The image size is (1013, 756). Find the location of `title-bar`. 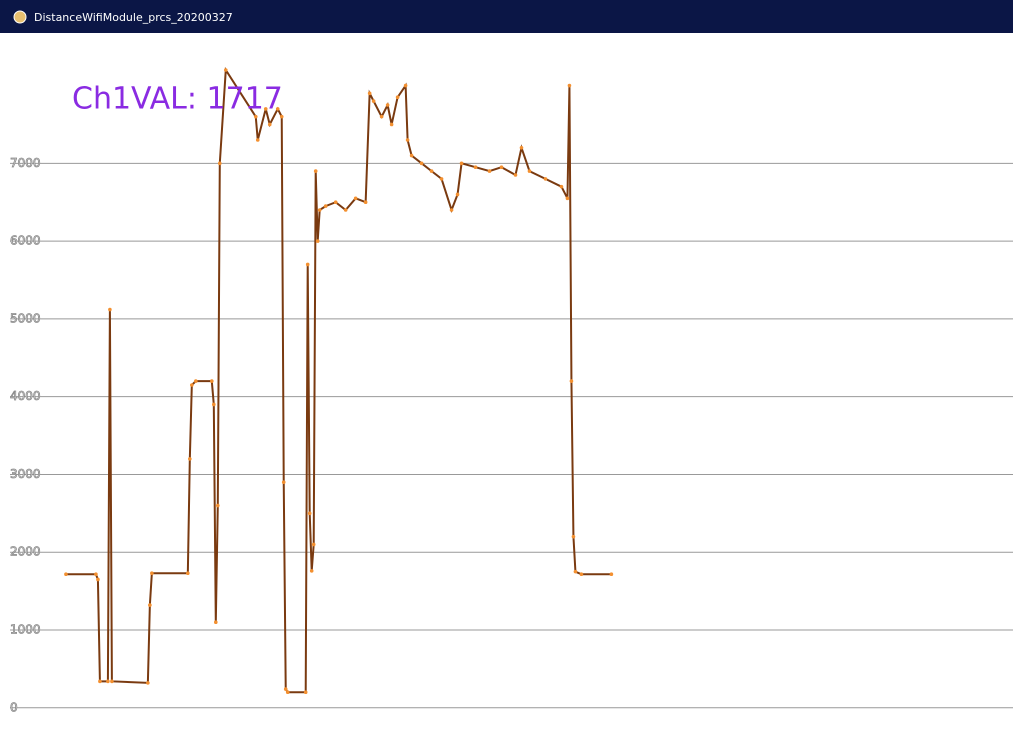

title-bar is located at coordinates (506, 16).